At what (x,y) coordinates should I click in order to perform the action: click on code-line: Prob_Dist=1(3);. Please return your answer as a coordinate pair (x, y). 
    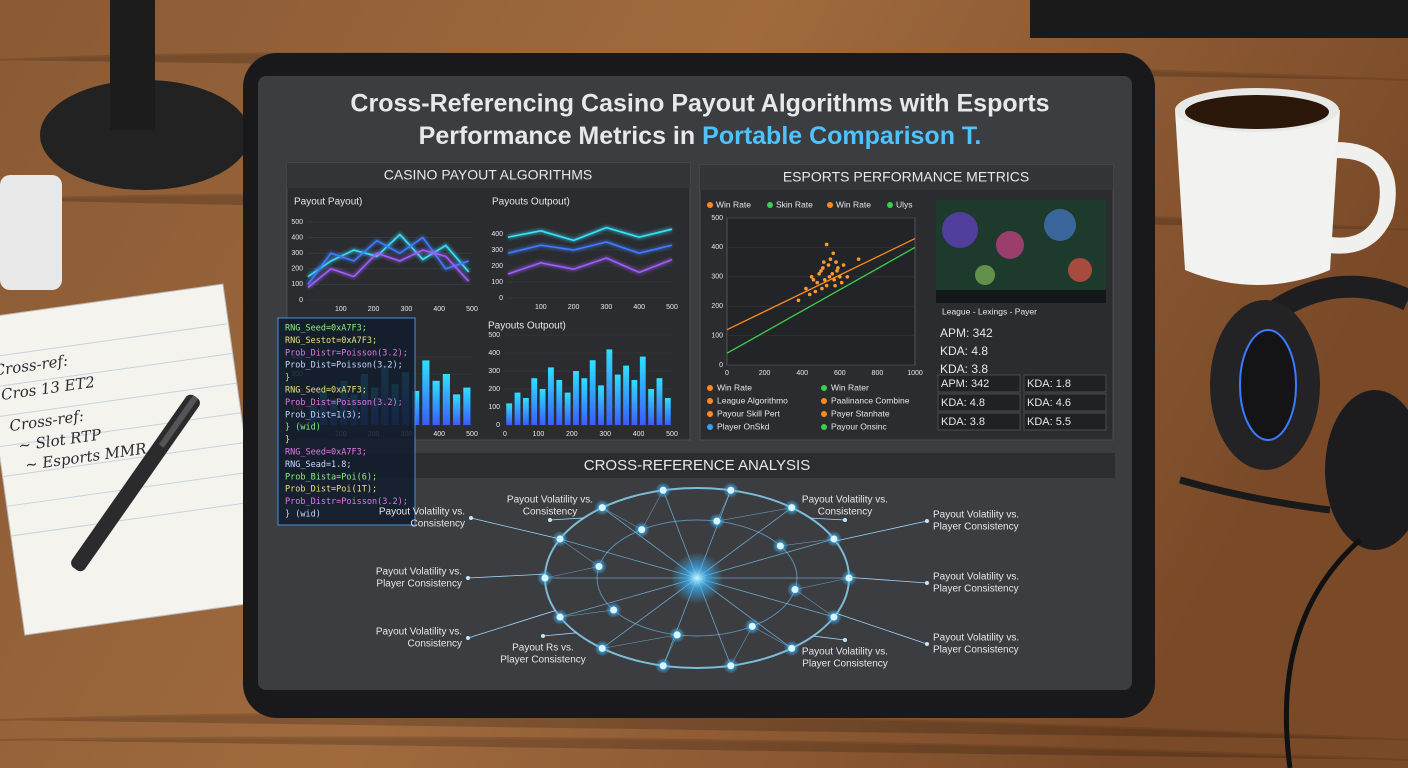
    Looking at the image, I should click on (323, 415).